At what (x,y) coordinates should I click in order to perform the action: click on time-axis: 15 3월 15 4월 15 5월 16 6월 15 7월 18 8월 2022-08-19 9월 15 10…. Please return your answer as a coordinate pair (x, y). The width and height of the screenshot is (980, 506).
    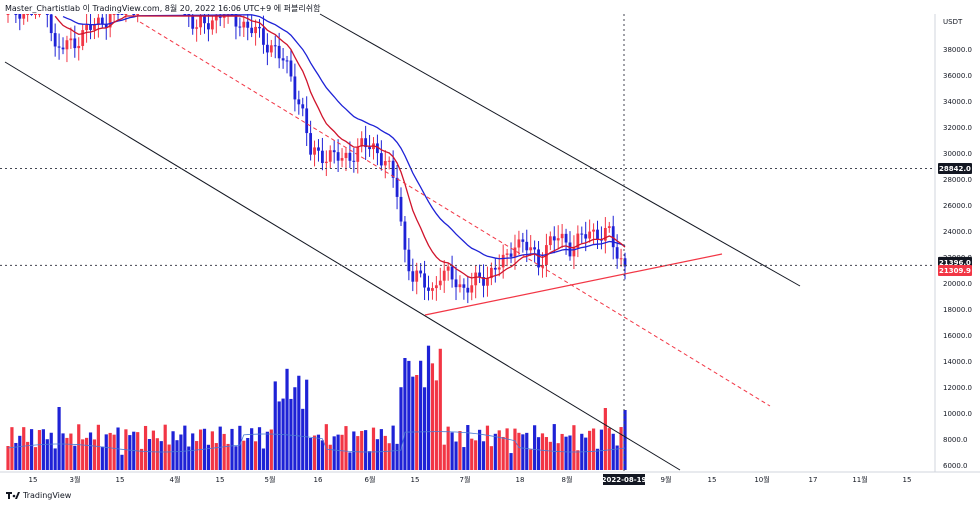
    Looking at the image, I should click on (470, 479).